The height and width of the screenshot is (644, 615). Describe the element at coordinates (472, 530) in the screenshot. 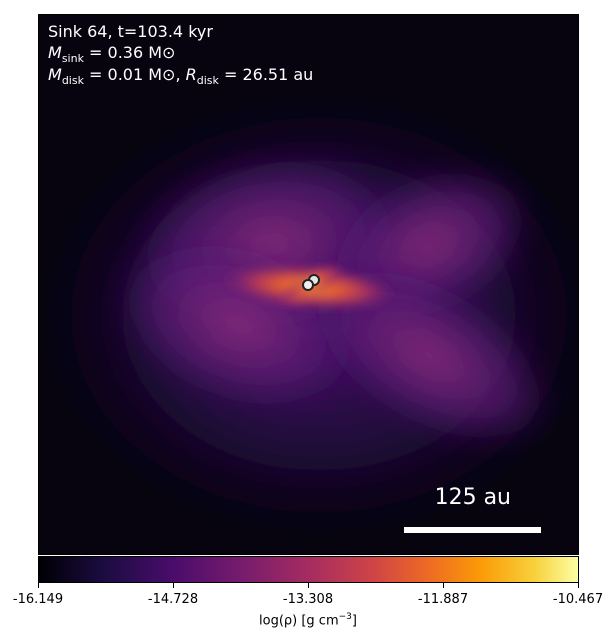

I see `scale-bar` at that location.